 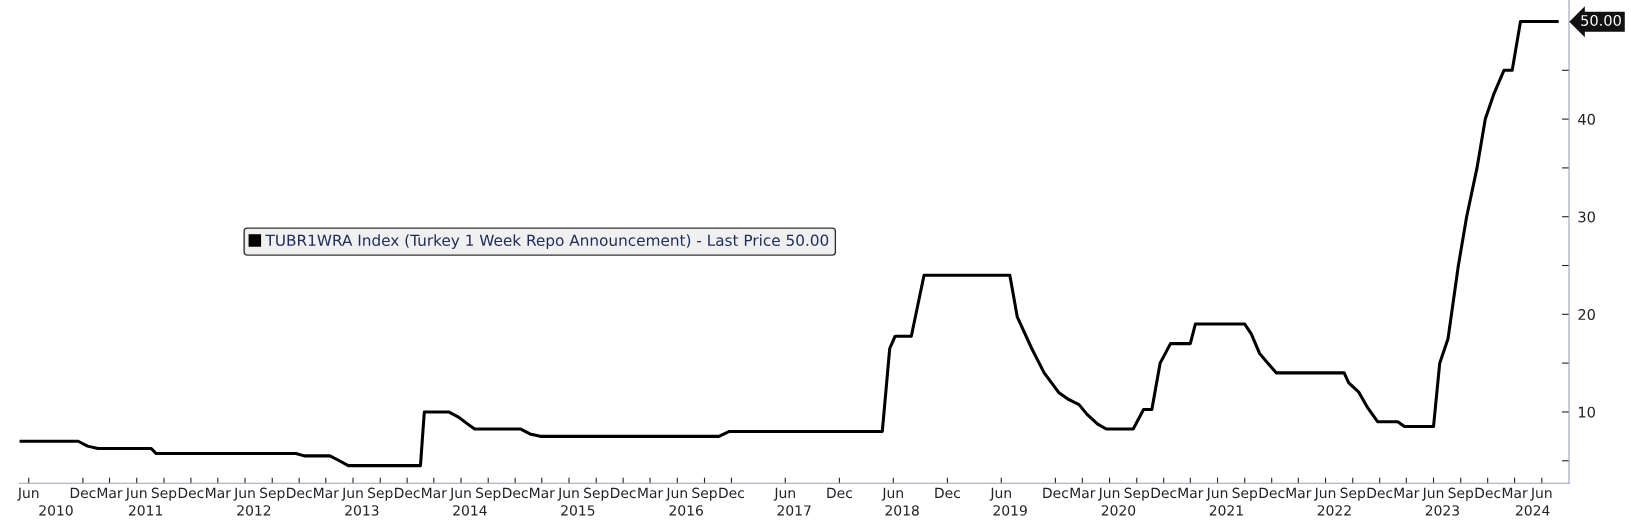 What do you see at coordinates (1442, 510) in the screenshot?
I see `x2-tick-label: 2023` at bounding box center [1442, 510].